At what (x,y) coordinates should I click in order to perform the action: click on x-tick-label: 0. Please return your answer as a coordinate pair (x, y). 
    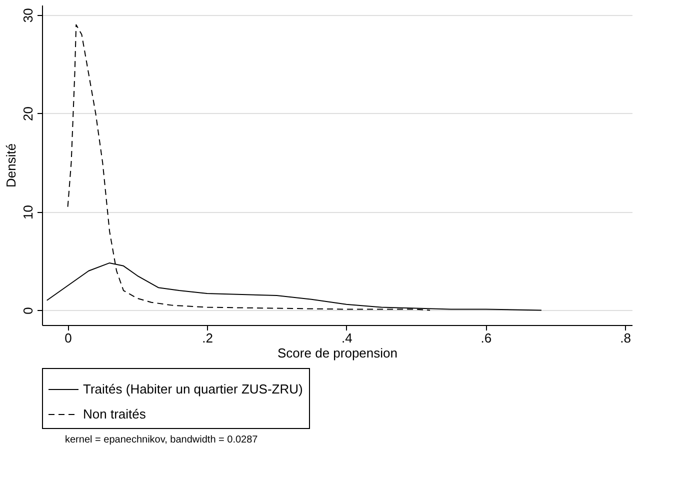
    Looking at the image, I should click on (68, 338).